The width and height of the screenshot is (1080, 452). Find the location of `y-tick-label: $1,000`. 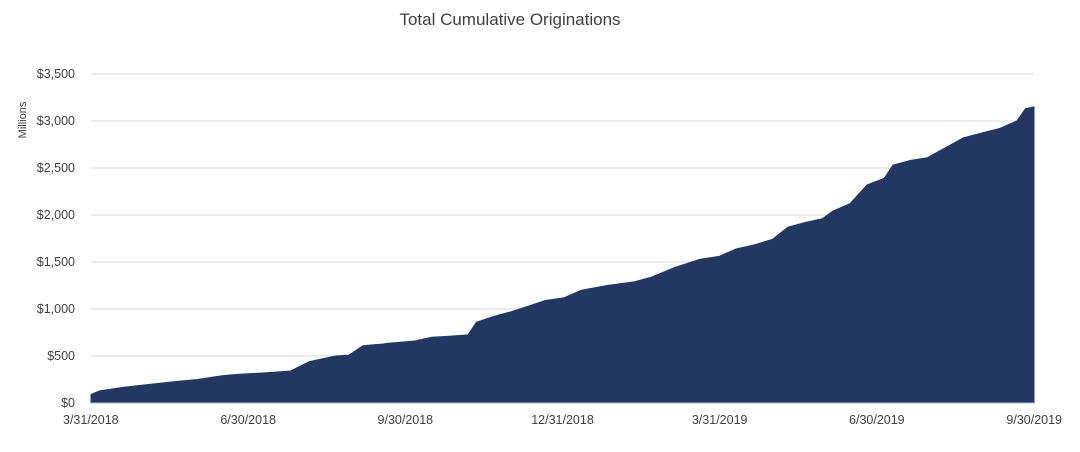

y-tick-label: $1,000 is located at coordinates (56, 309).